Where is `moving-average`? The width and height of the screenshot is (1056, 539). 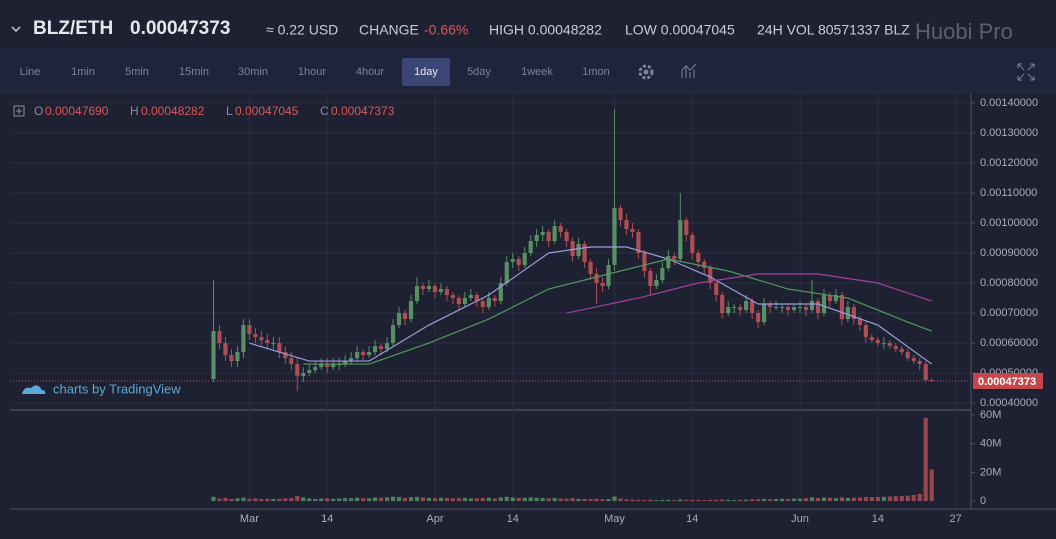
moving-average is located at coordinates (617, 311).